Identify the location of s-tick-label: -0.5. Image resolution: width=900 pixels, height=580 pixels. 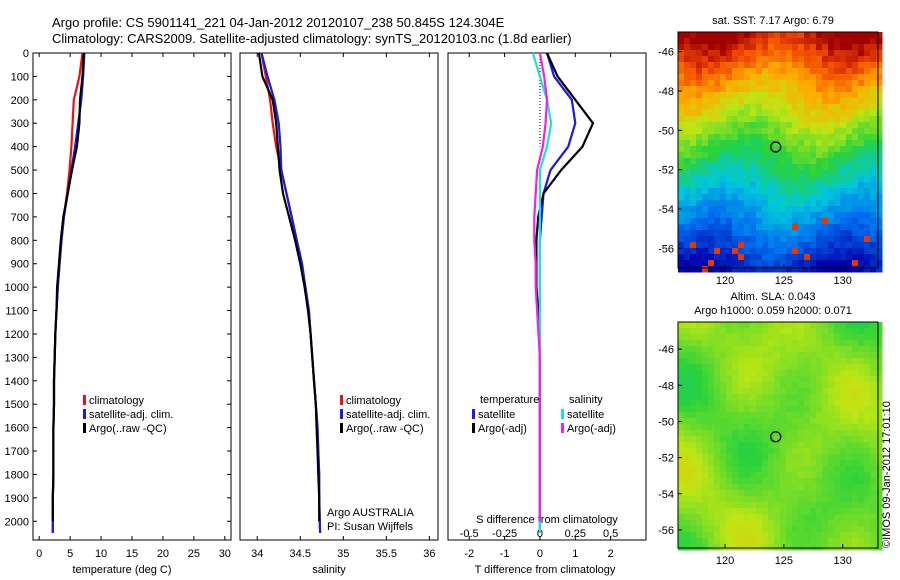
(469, 534).